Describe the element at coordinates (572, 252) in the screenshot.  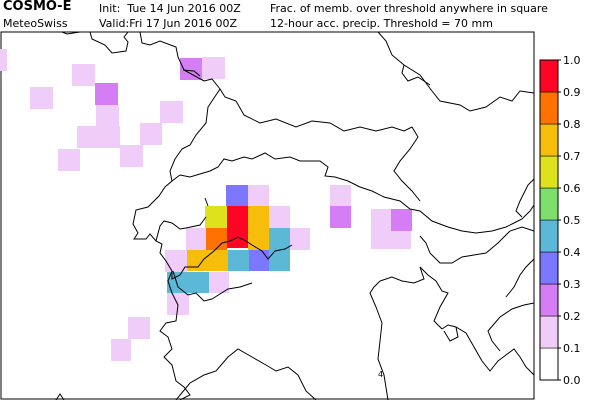
I see `colorbar-tick-label: 0.4` at that location.